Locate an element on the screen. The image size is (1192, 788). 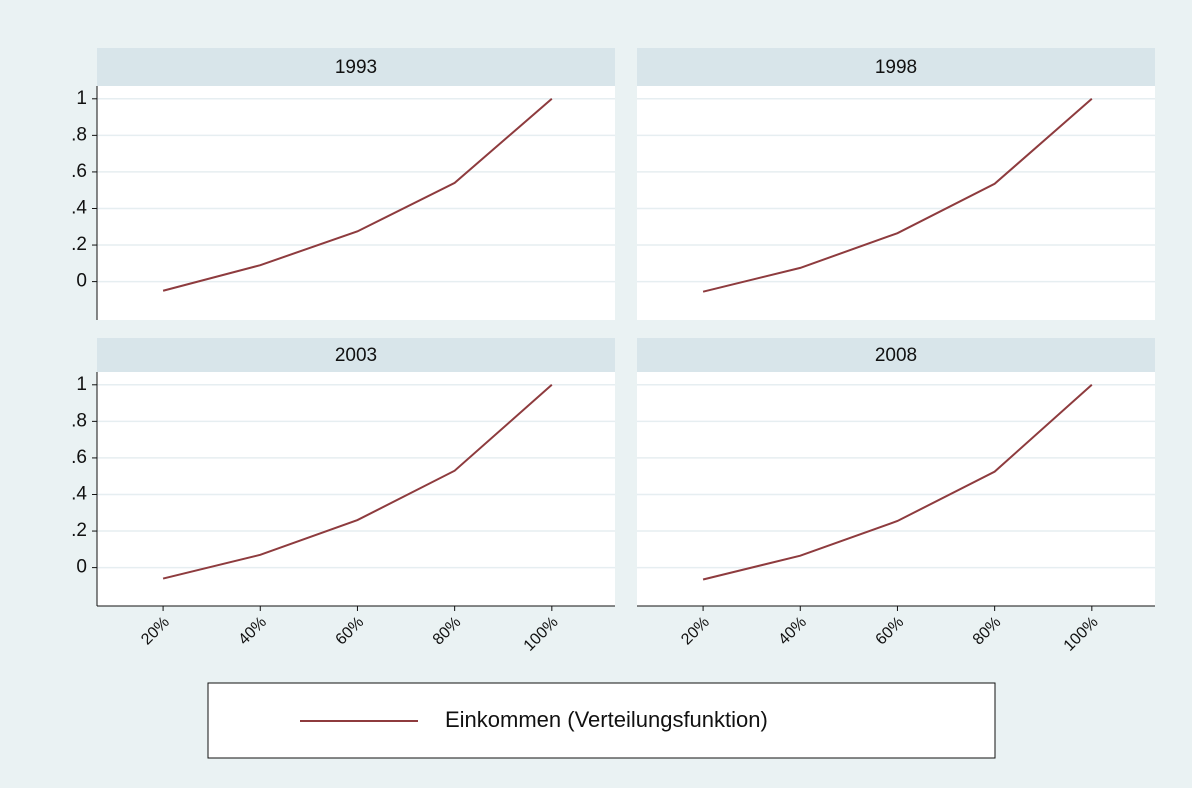
panel-title: 2003 is located at coordinates (356, 355).